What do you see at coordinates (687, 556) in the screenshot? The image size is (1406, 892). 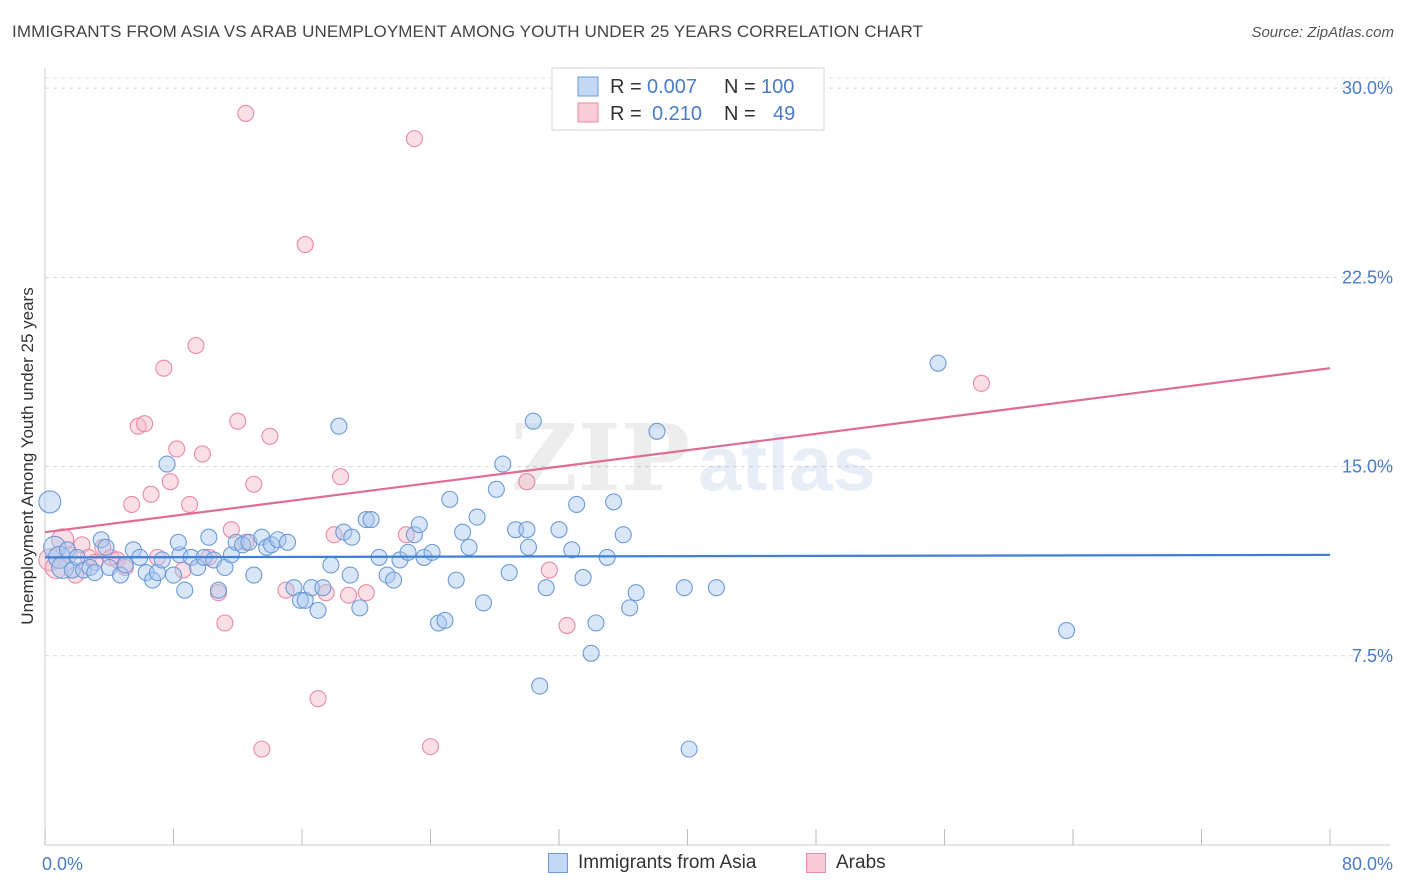 I see `asia-trend-line` at bounding box center [687, 556].